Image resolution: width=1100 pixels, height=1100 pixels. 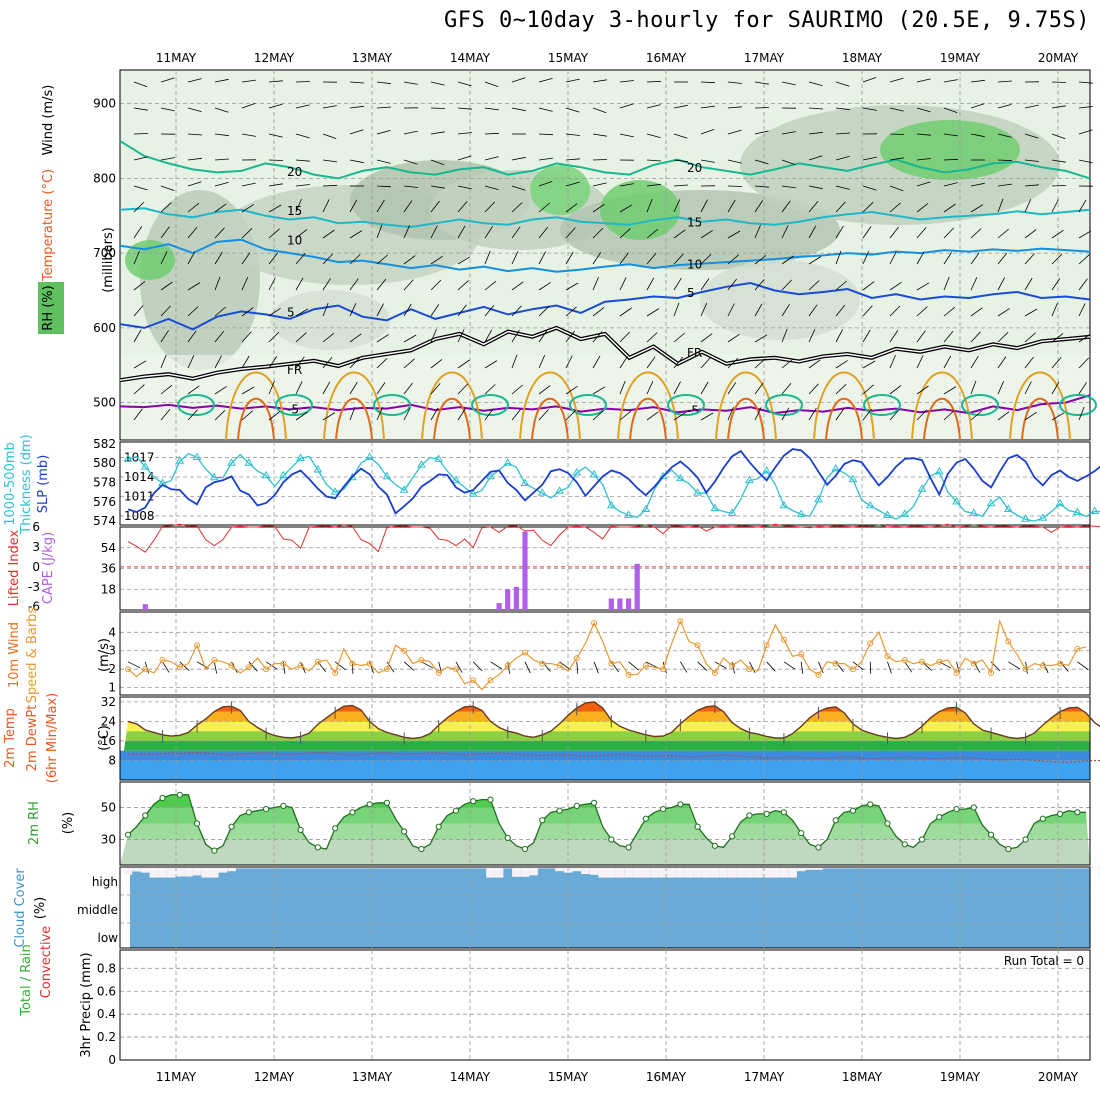 I want to click on li-cape-frame, so click(x=605, y=568).